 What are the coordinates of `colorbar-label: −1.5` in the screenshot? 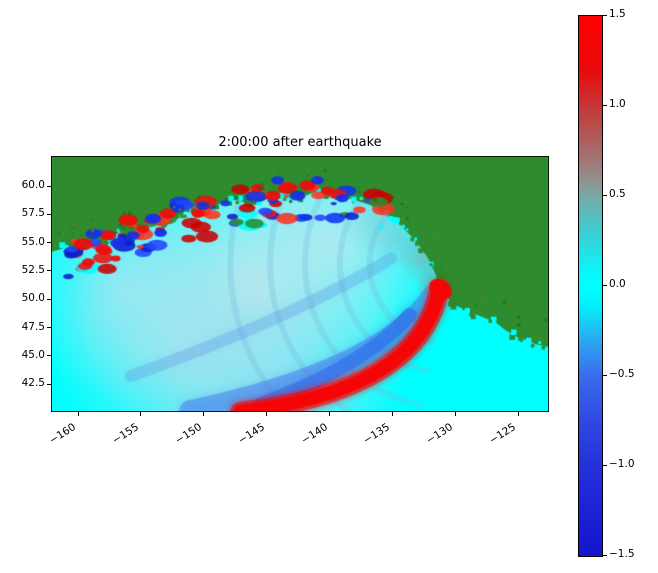 It's located at (622, 554).